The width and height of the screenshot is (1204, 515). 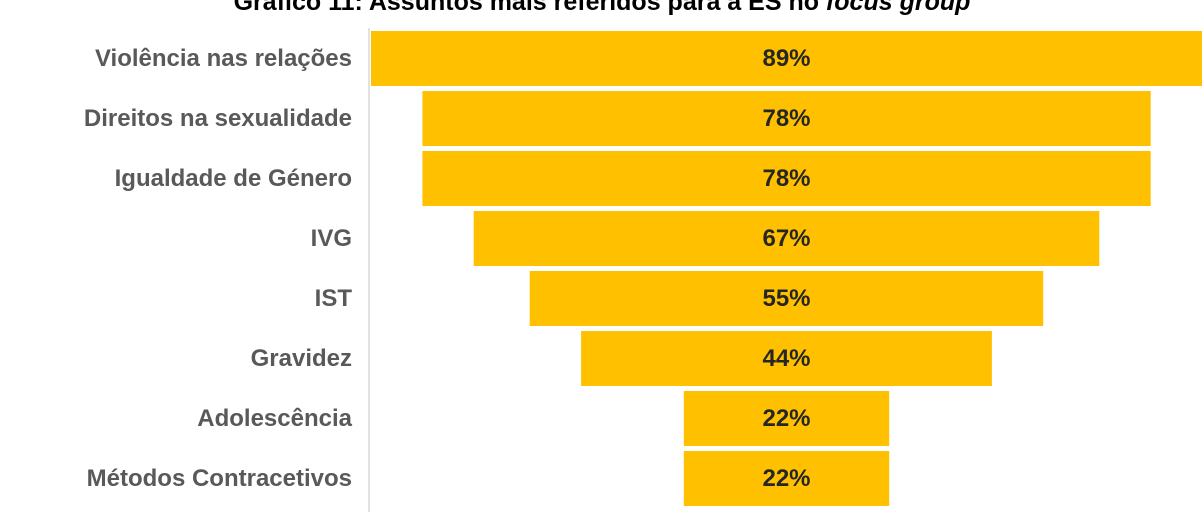 I want to click on value-label: 89%, so click(x=786, y=58).